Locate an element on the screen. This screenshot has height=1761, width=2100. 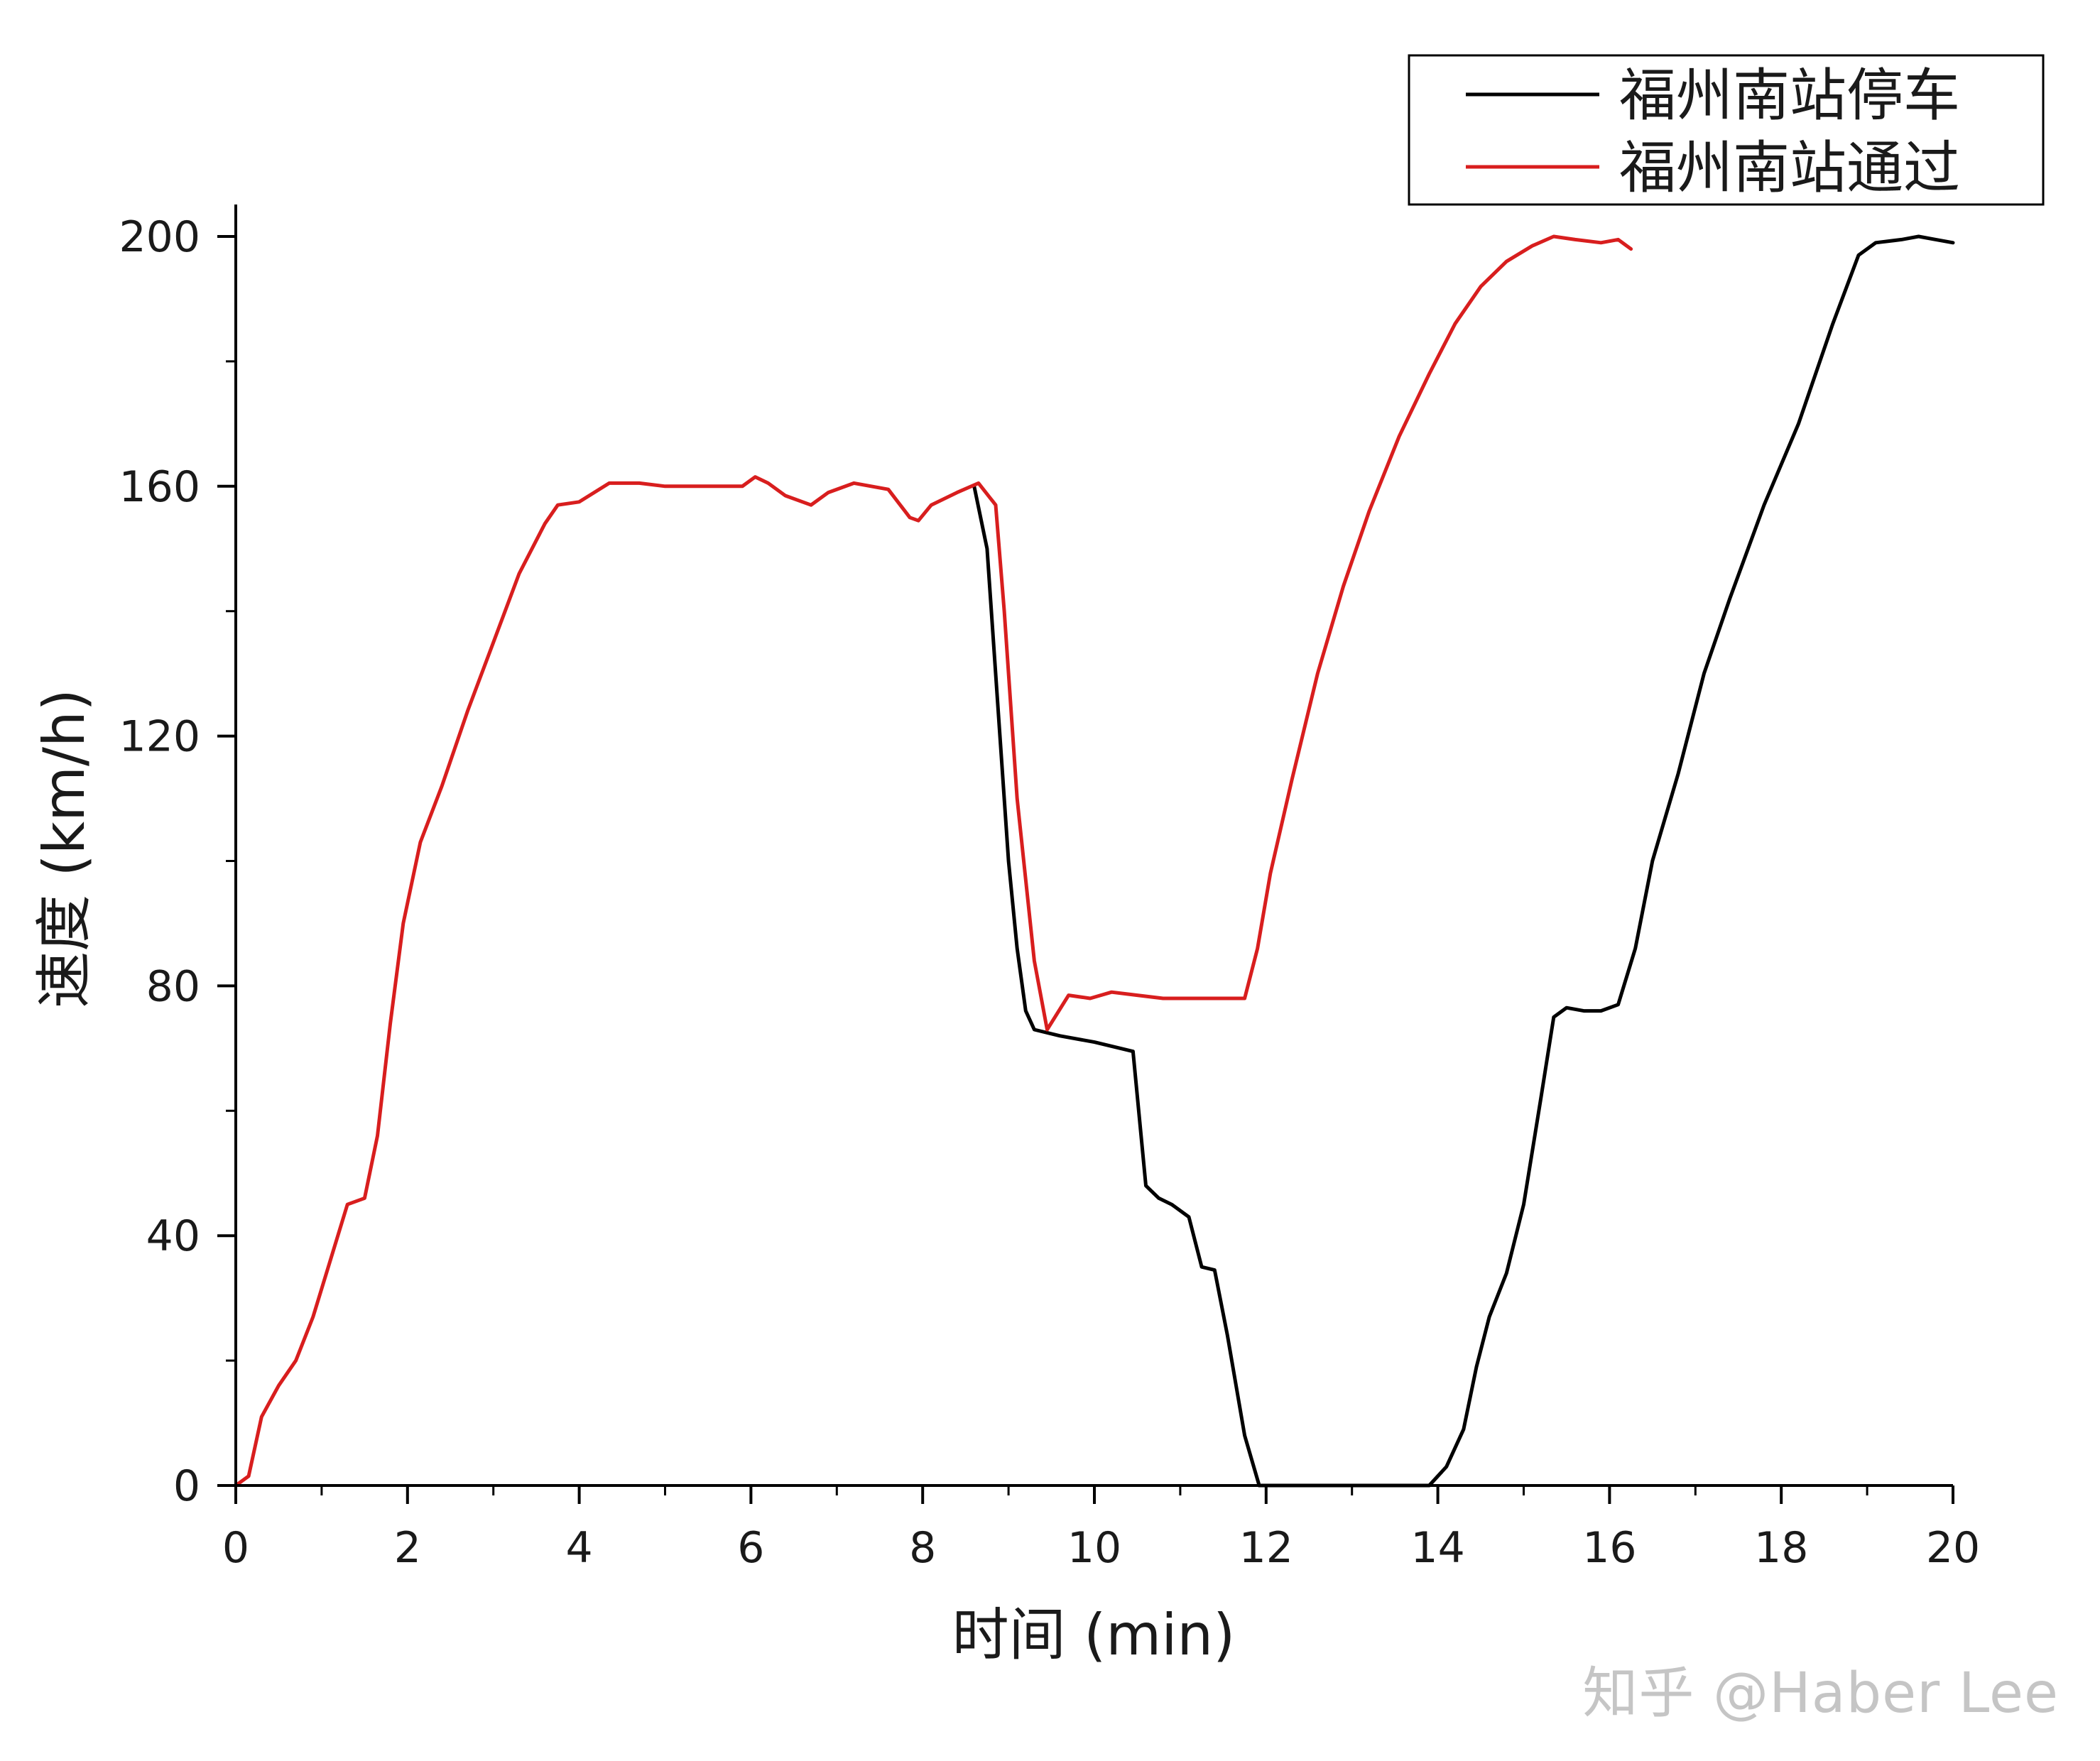
y-tick-label: 120 is located at coordinates (159, 737).